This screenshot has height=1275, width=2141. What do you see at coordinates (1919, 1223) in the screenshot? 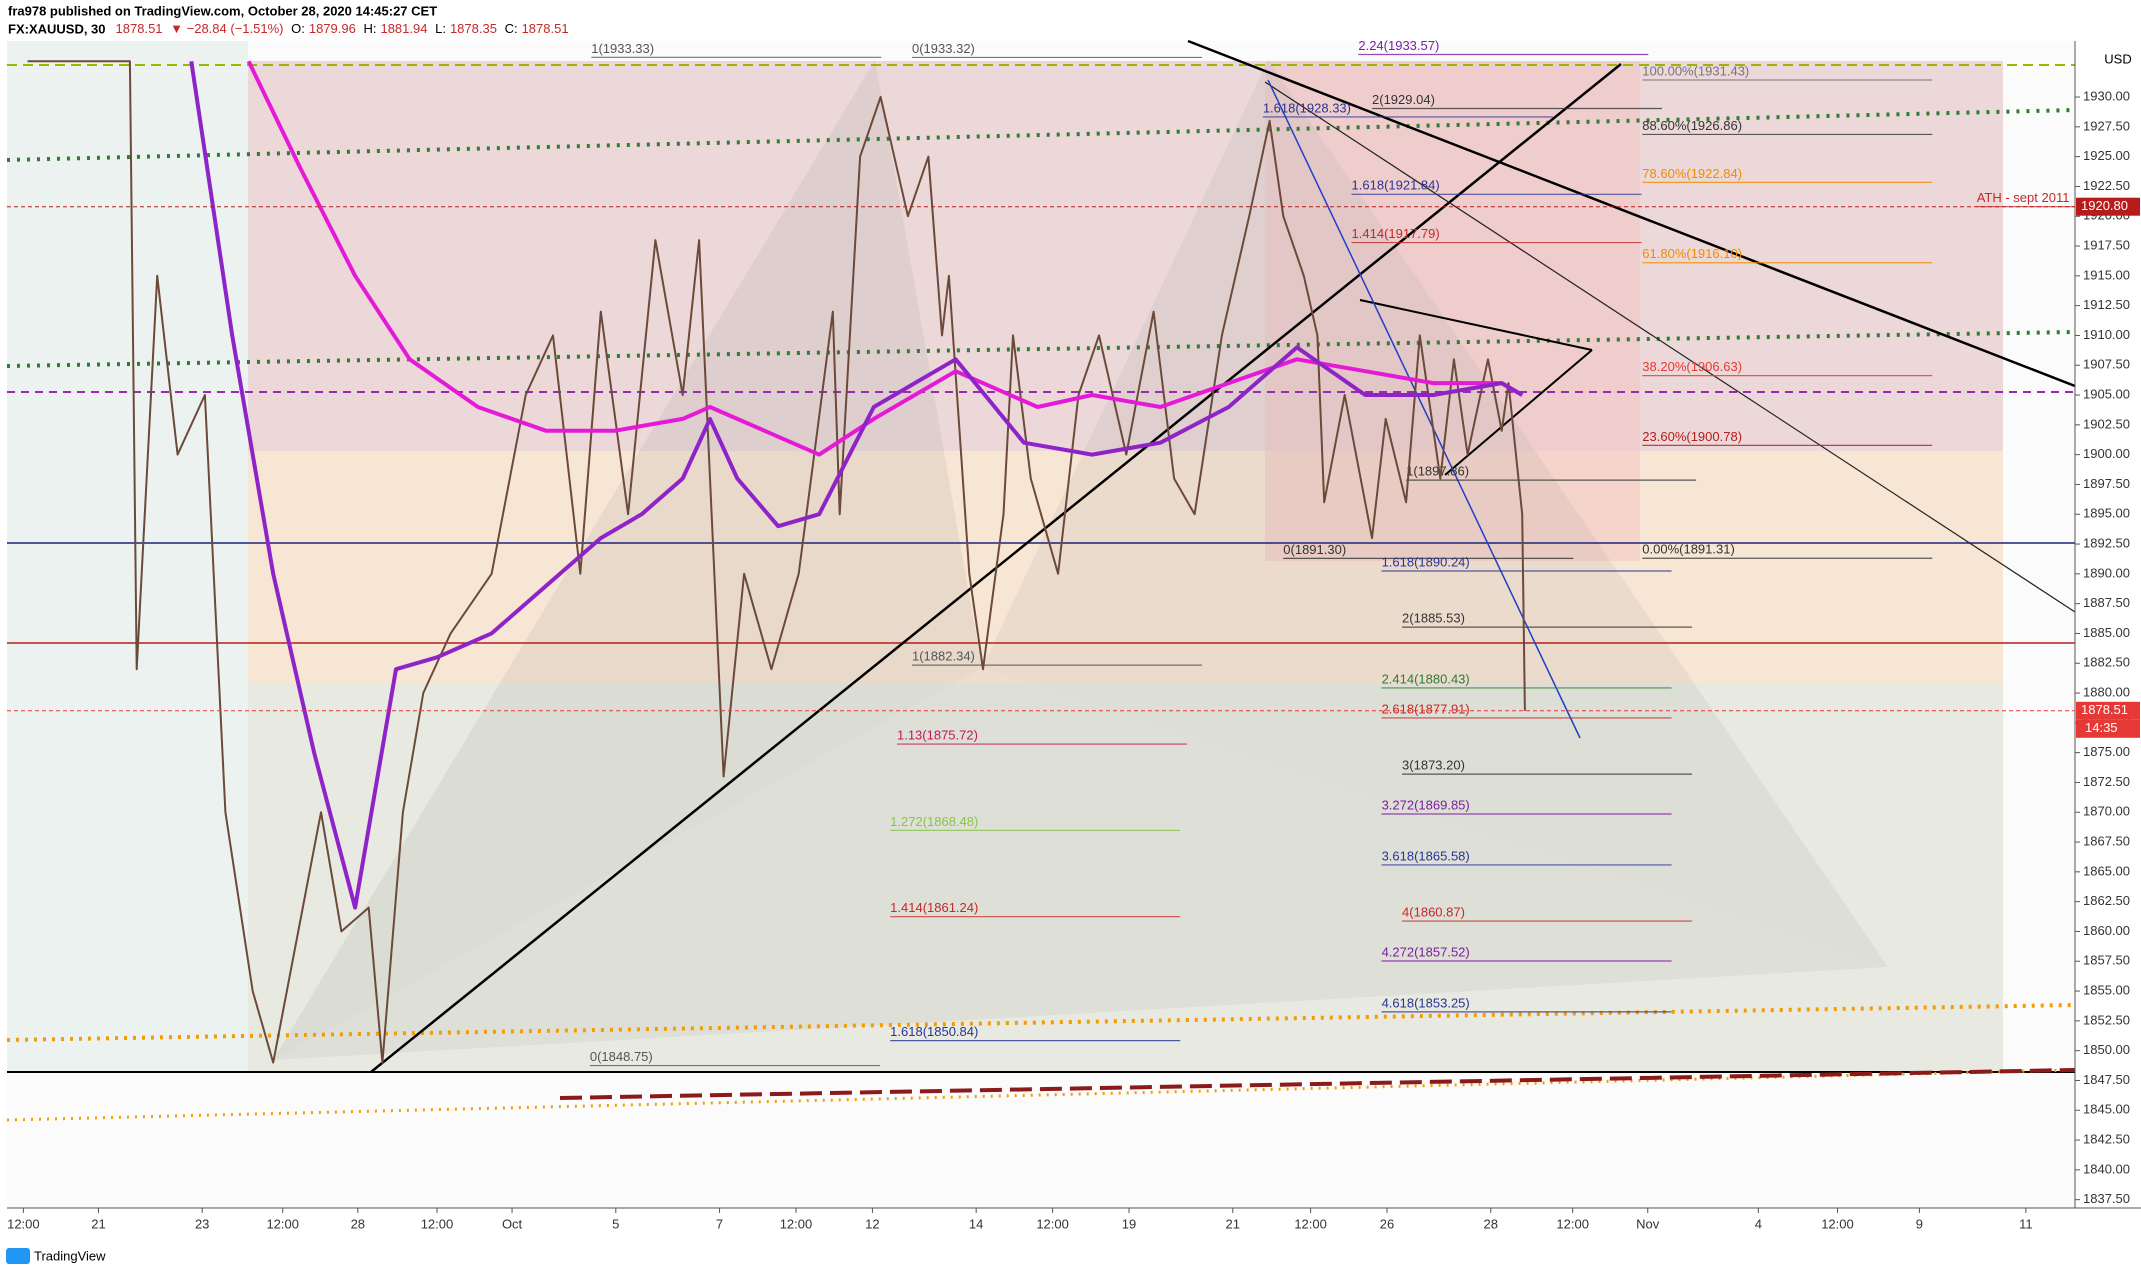
I see `x-tick-label: 9` at bounding box center [1919, 1223].